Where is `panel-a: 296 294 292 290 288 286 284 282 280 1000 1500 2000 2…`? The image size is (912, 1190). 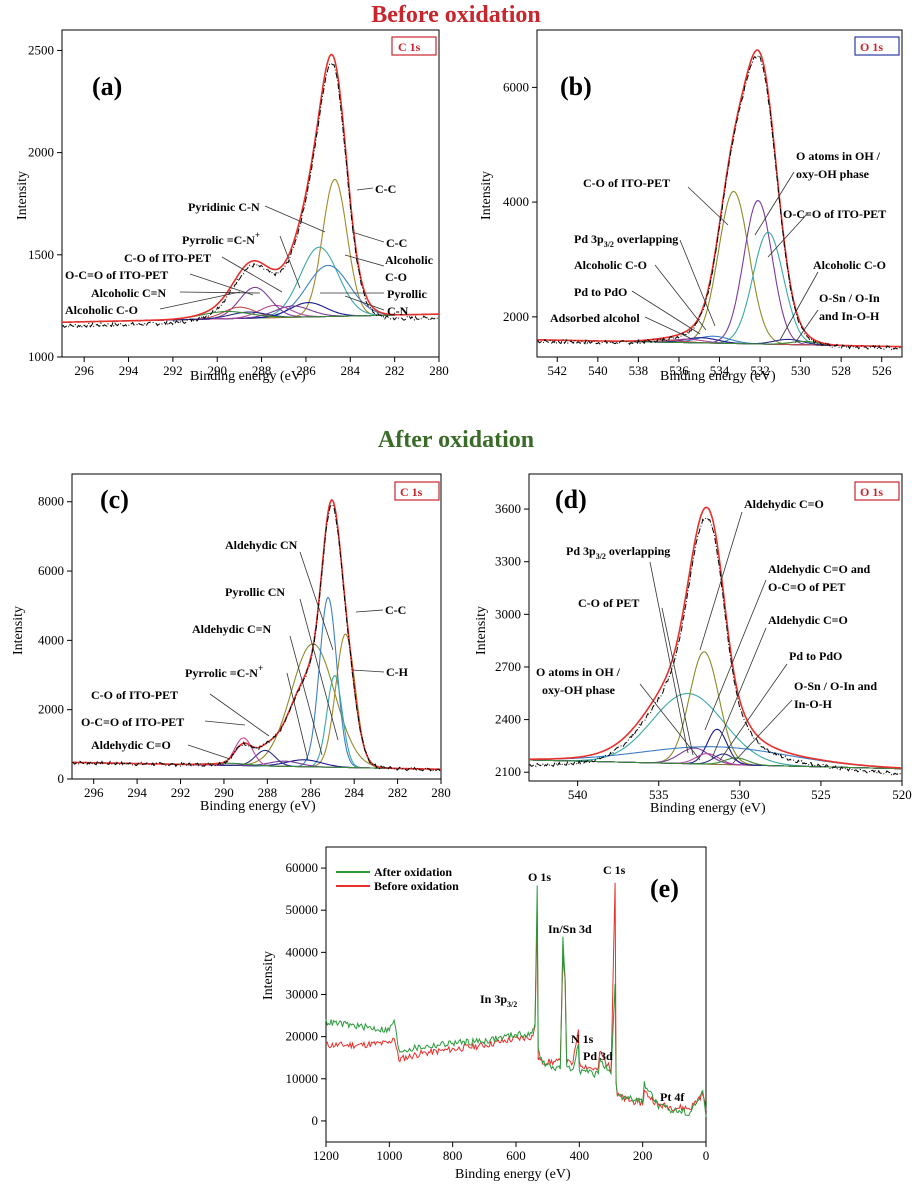
panel-a: 296 294 292 290 288 286 284 282 280 1000 1500 2000 2… is located at coordinates (232, 206).